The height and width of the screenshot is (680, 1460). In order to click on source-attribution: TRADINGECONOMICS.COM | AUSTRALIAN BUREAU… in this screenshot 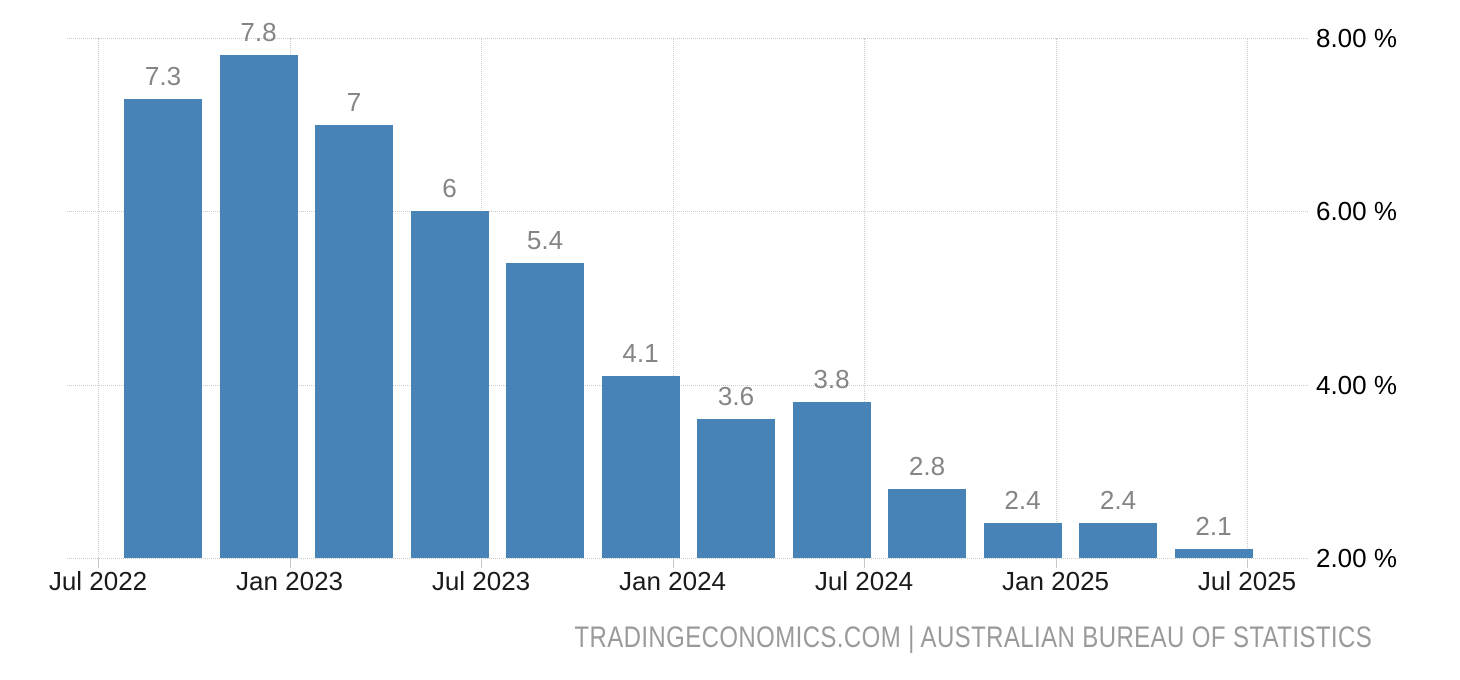, I will do `click(973, 637)`.